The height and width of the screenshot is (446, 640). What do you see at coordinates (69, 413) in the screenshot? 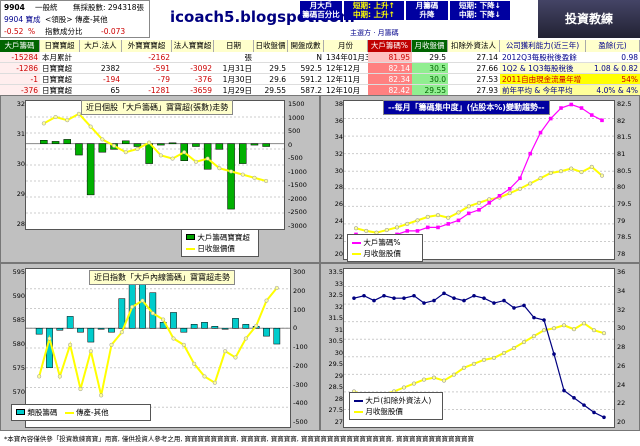
I see `legend-swatch-yellow2` at bounding box center [69, 413].